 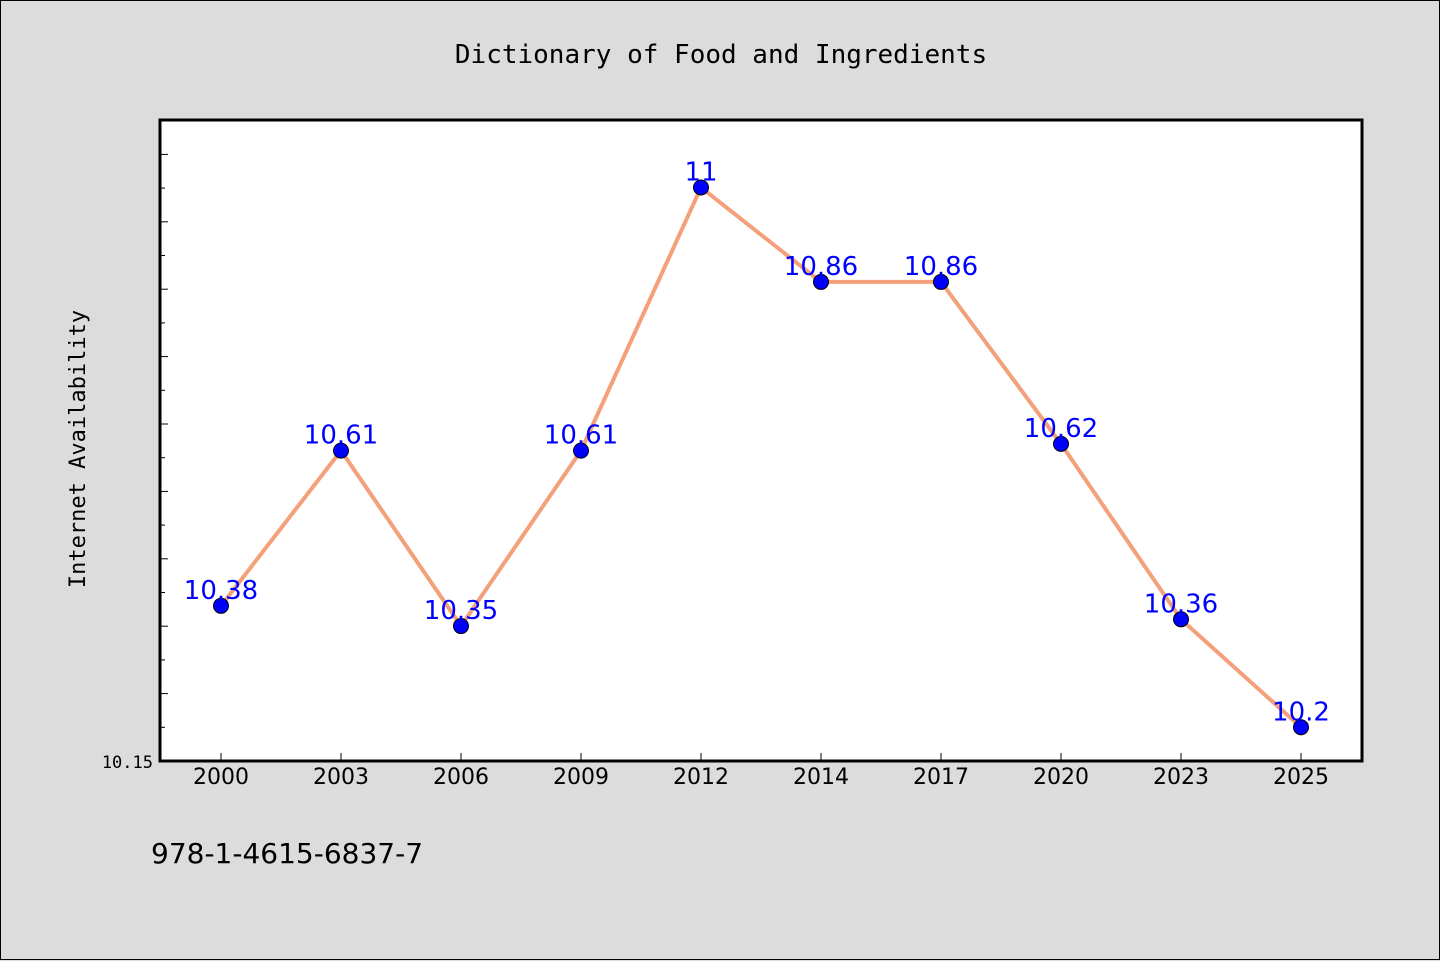 What do you see at coordinates (1181, 604) in the screenshot?
I see `data-label: 10.36` at bounding box center [1181, 604].